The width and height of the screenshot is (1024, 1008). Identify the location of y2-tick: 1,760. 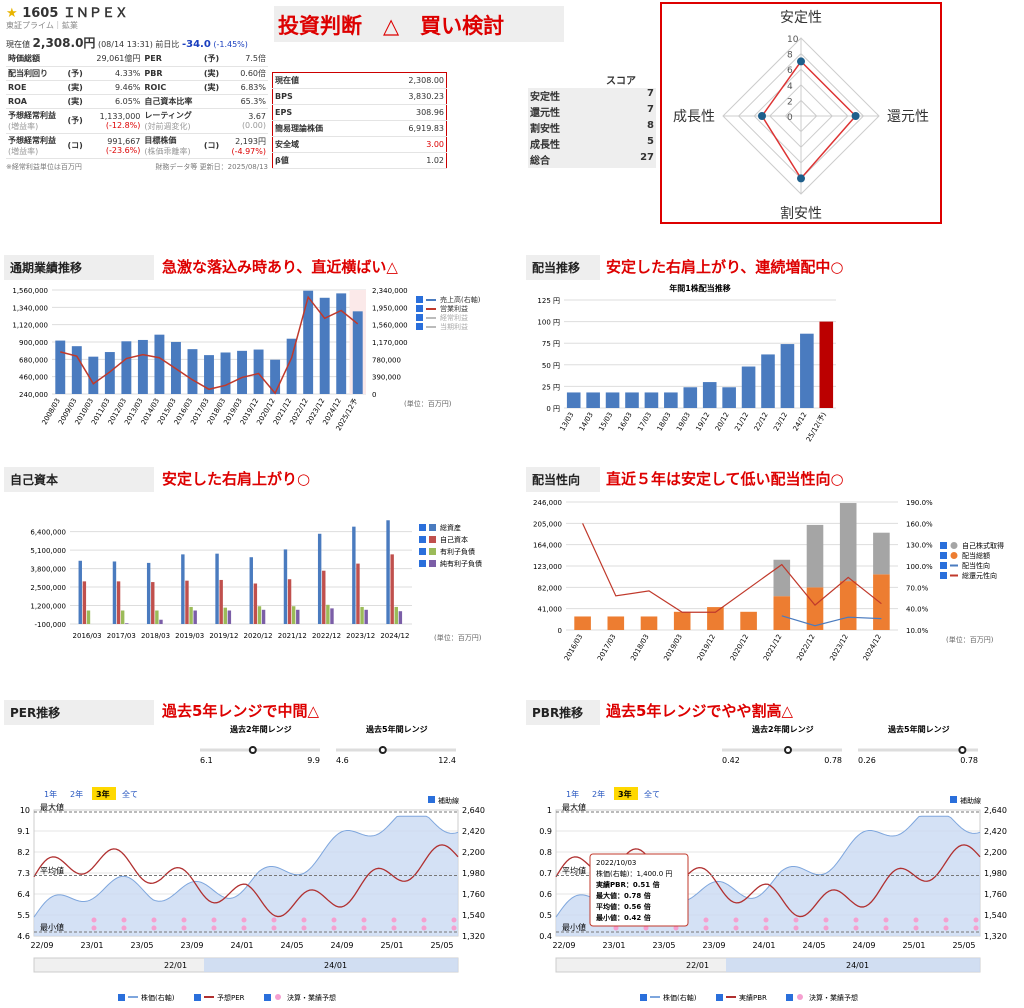
(473, 894).